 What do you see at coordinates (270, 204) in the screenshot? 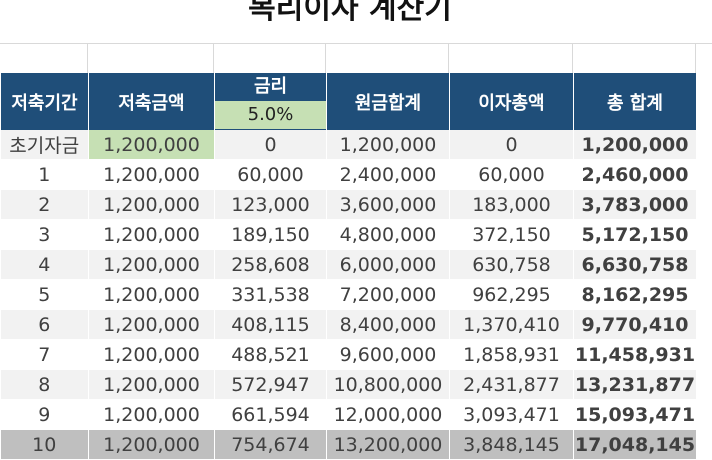
I see `rate-interest-cell: 123,000` at bounding box center [270, 204].